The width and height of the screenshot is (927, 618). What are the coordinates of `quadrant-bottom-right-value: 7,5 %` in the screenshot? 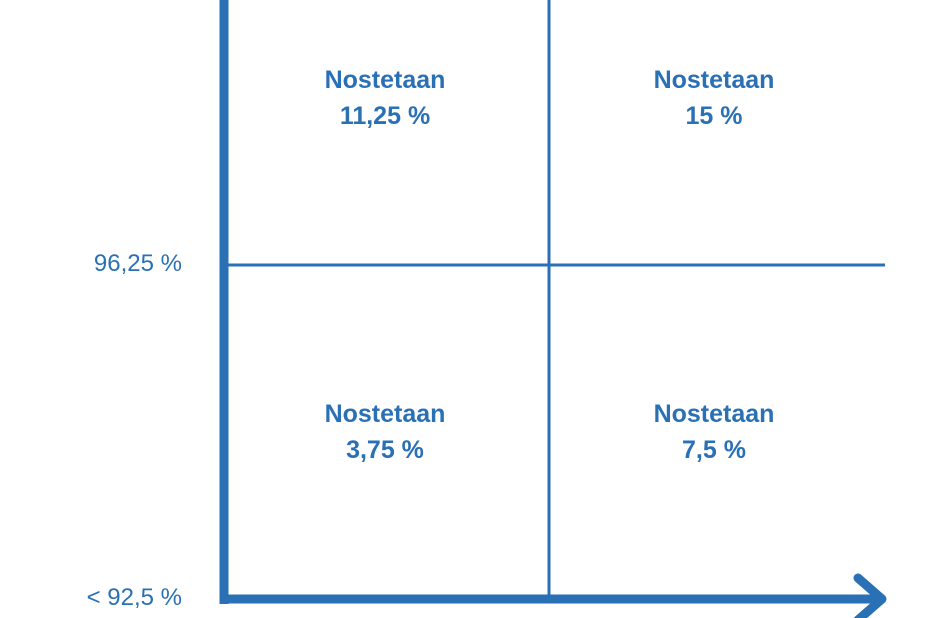 It's located at (714, 450).